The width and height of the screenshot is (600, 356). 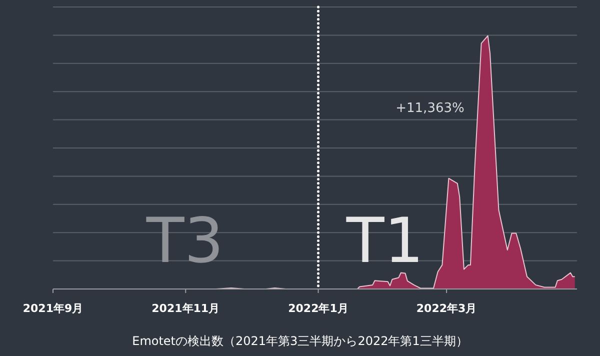 What do you see at coordinates (318, 308) in the screenshot?
I see `x-tick-label: 2022年1月` at bounding box center [318, 308].